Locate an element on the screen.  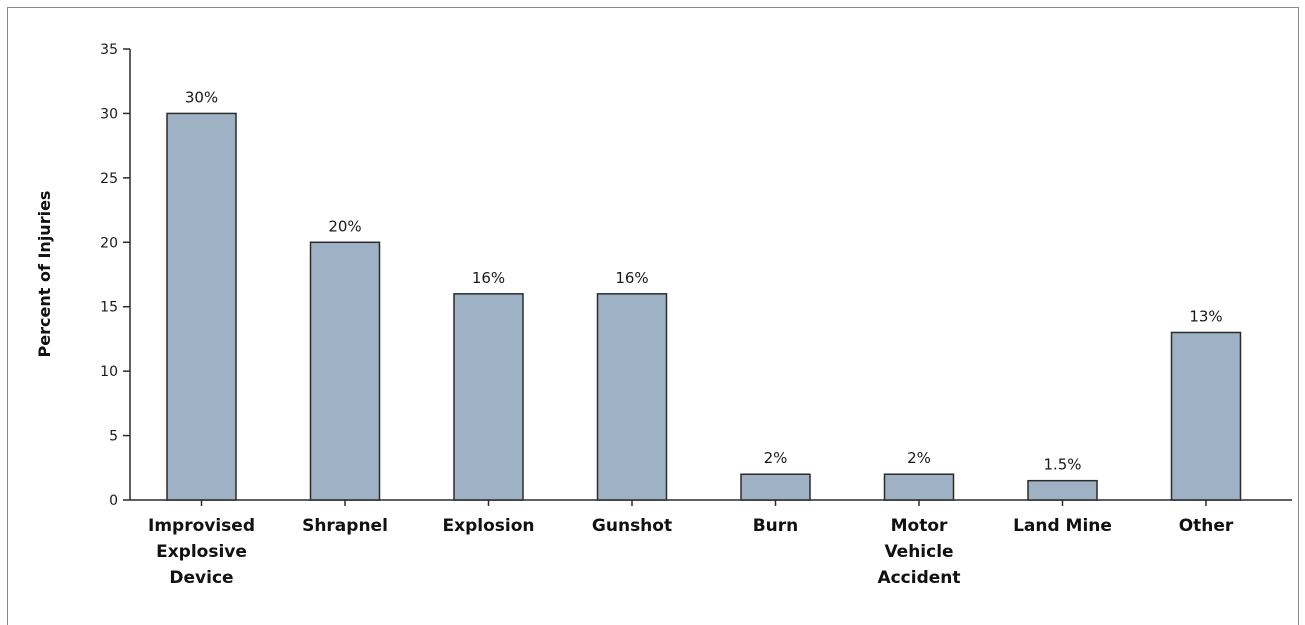
y-tick-label: 20 is located at coordinates (109, 243).